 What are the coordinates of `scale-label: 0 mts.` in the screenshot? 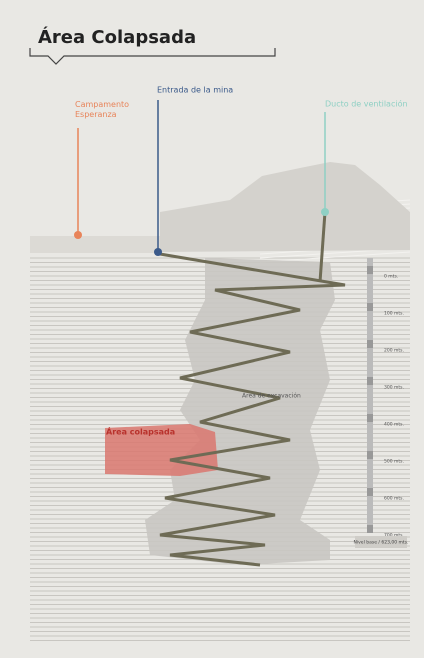 It's located at (391, 277).